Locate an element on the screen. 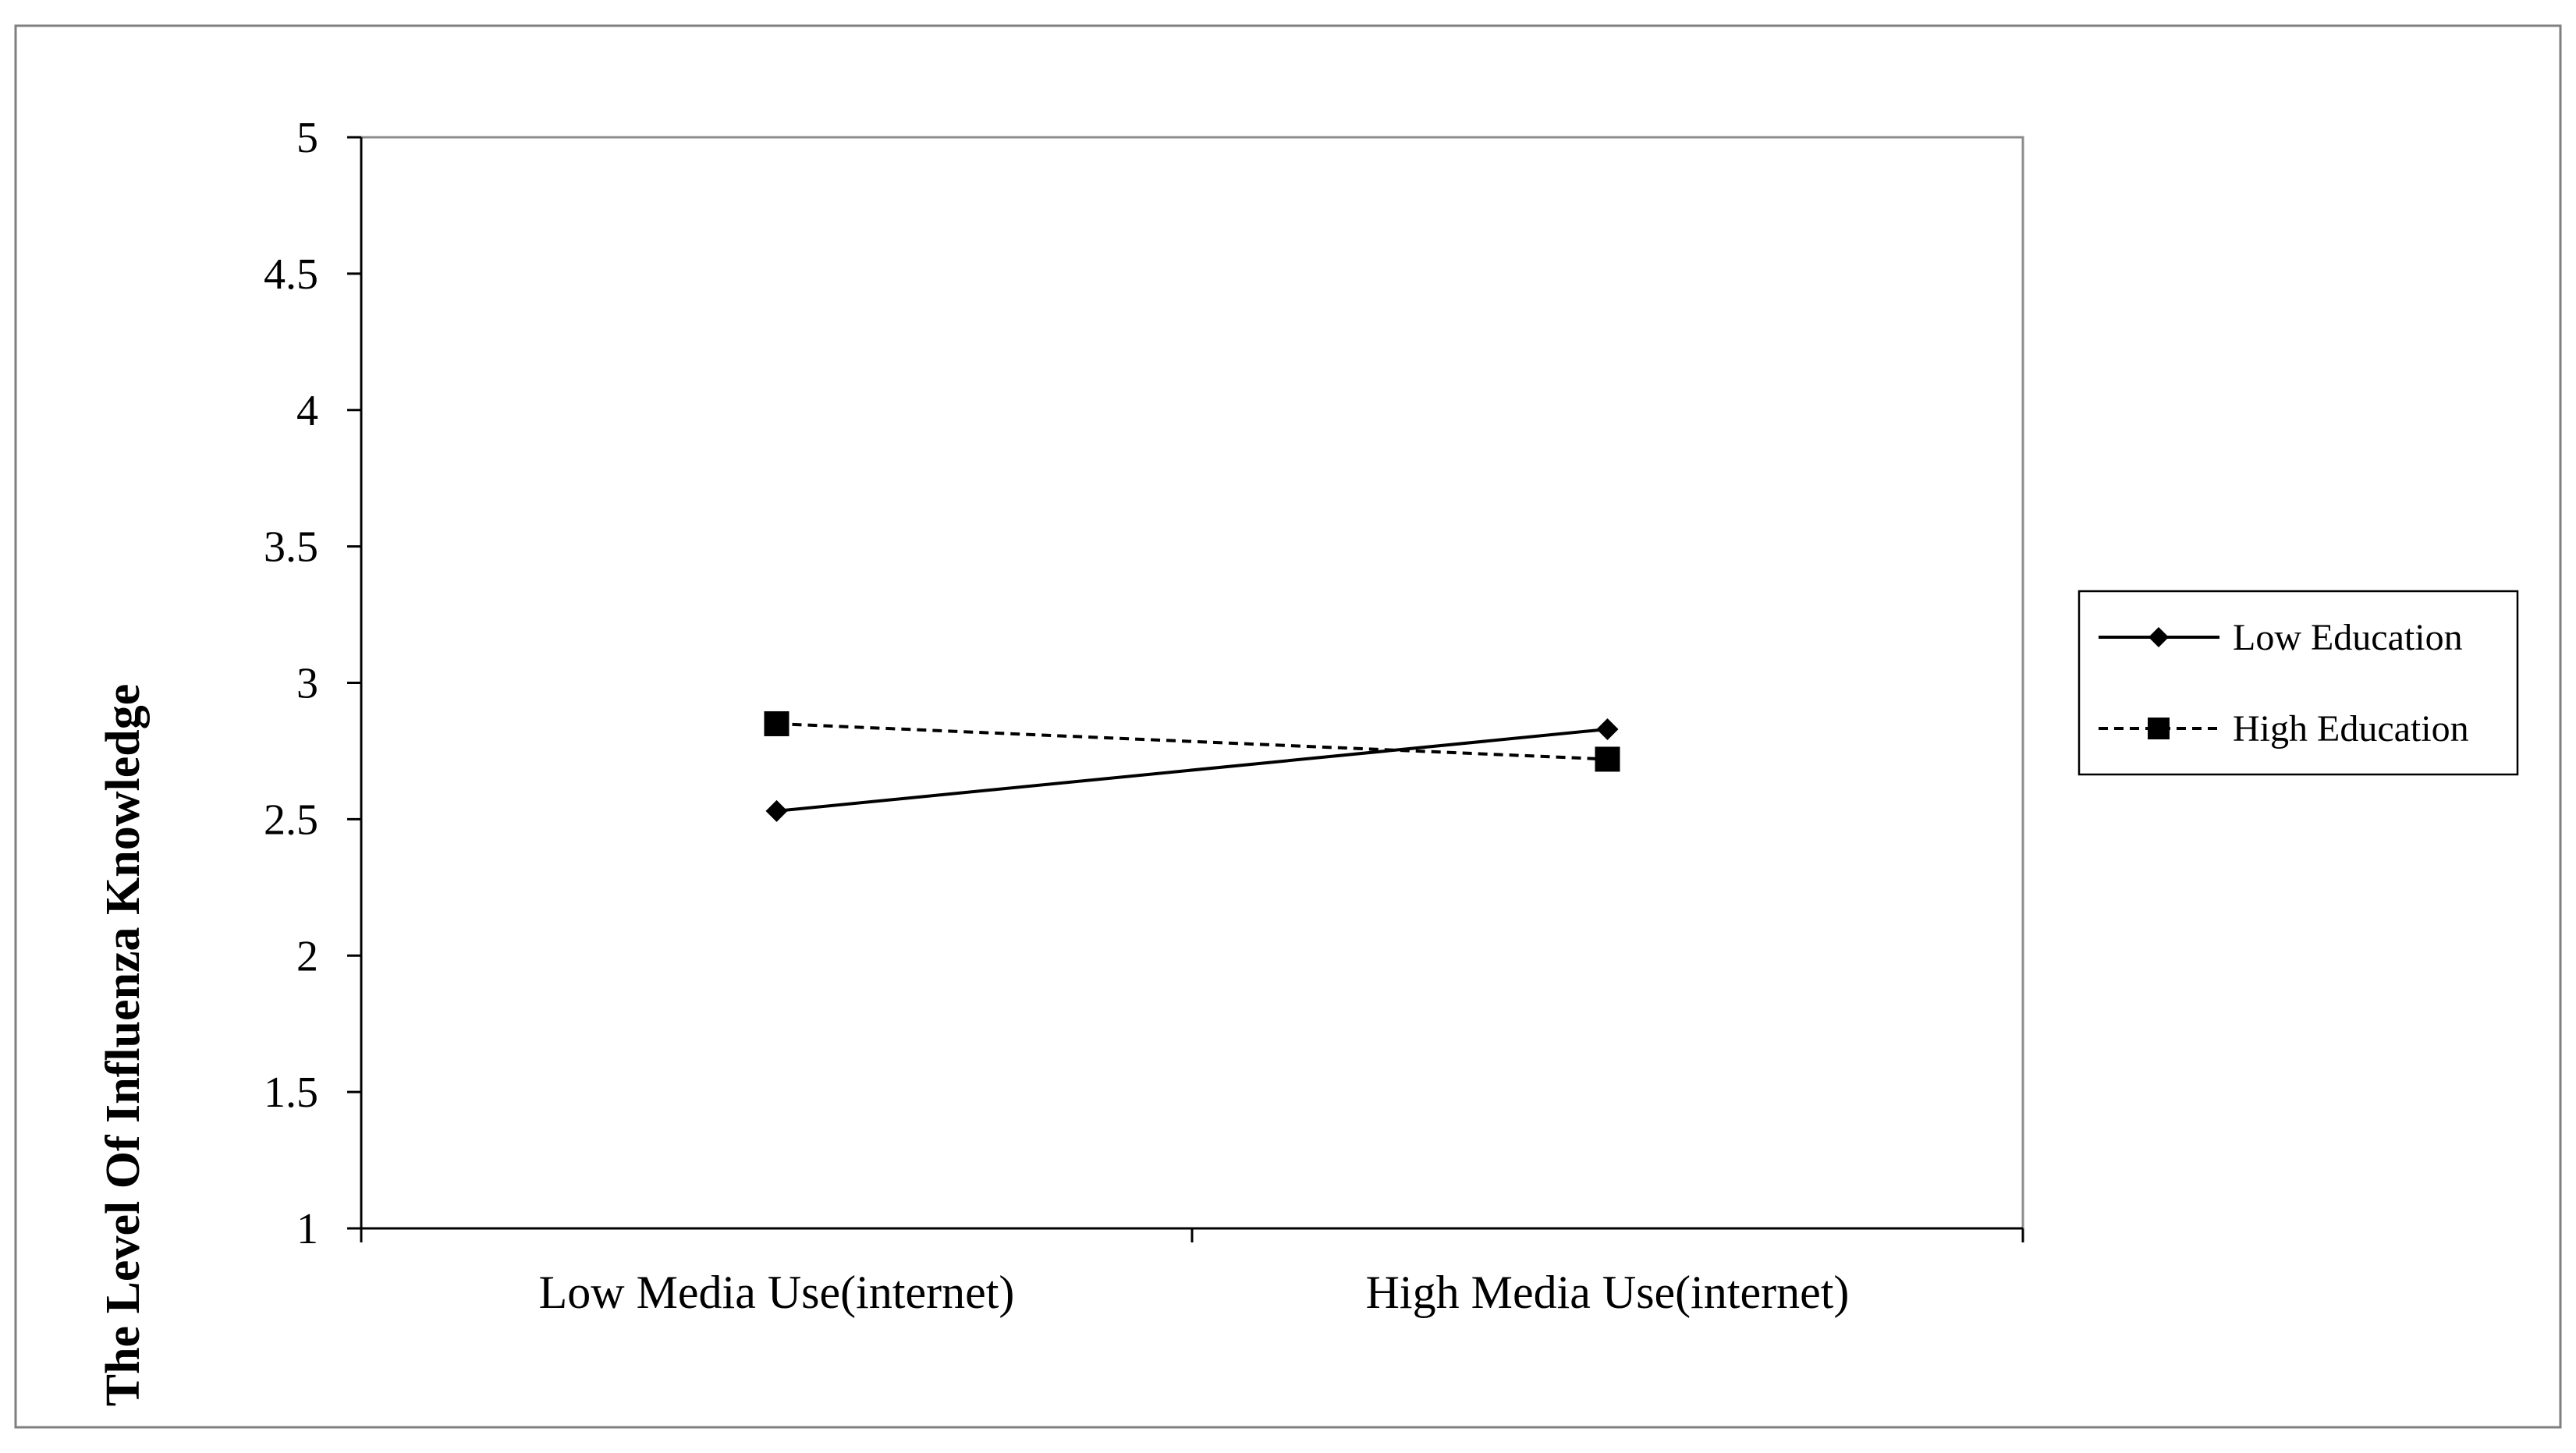 The image size is (2576, 1453). y-ticks: 1 1.5 2 2.5 3 3.5 4 4.5 5 is located at coordinates (312, 683).